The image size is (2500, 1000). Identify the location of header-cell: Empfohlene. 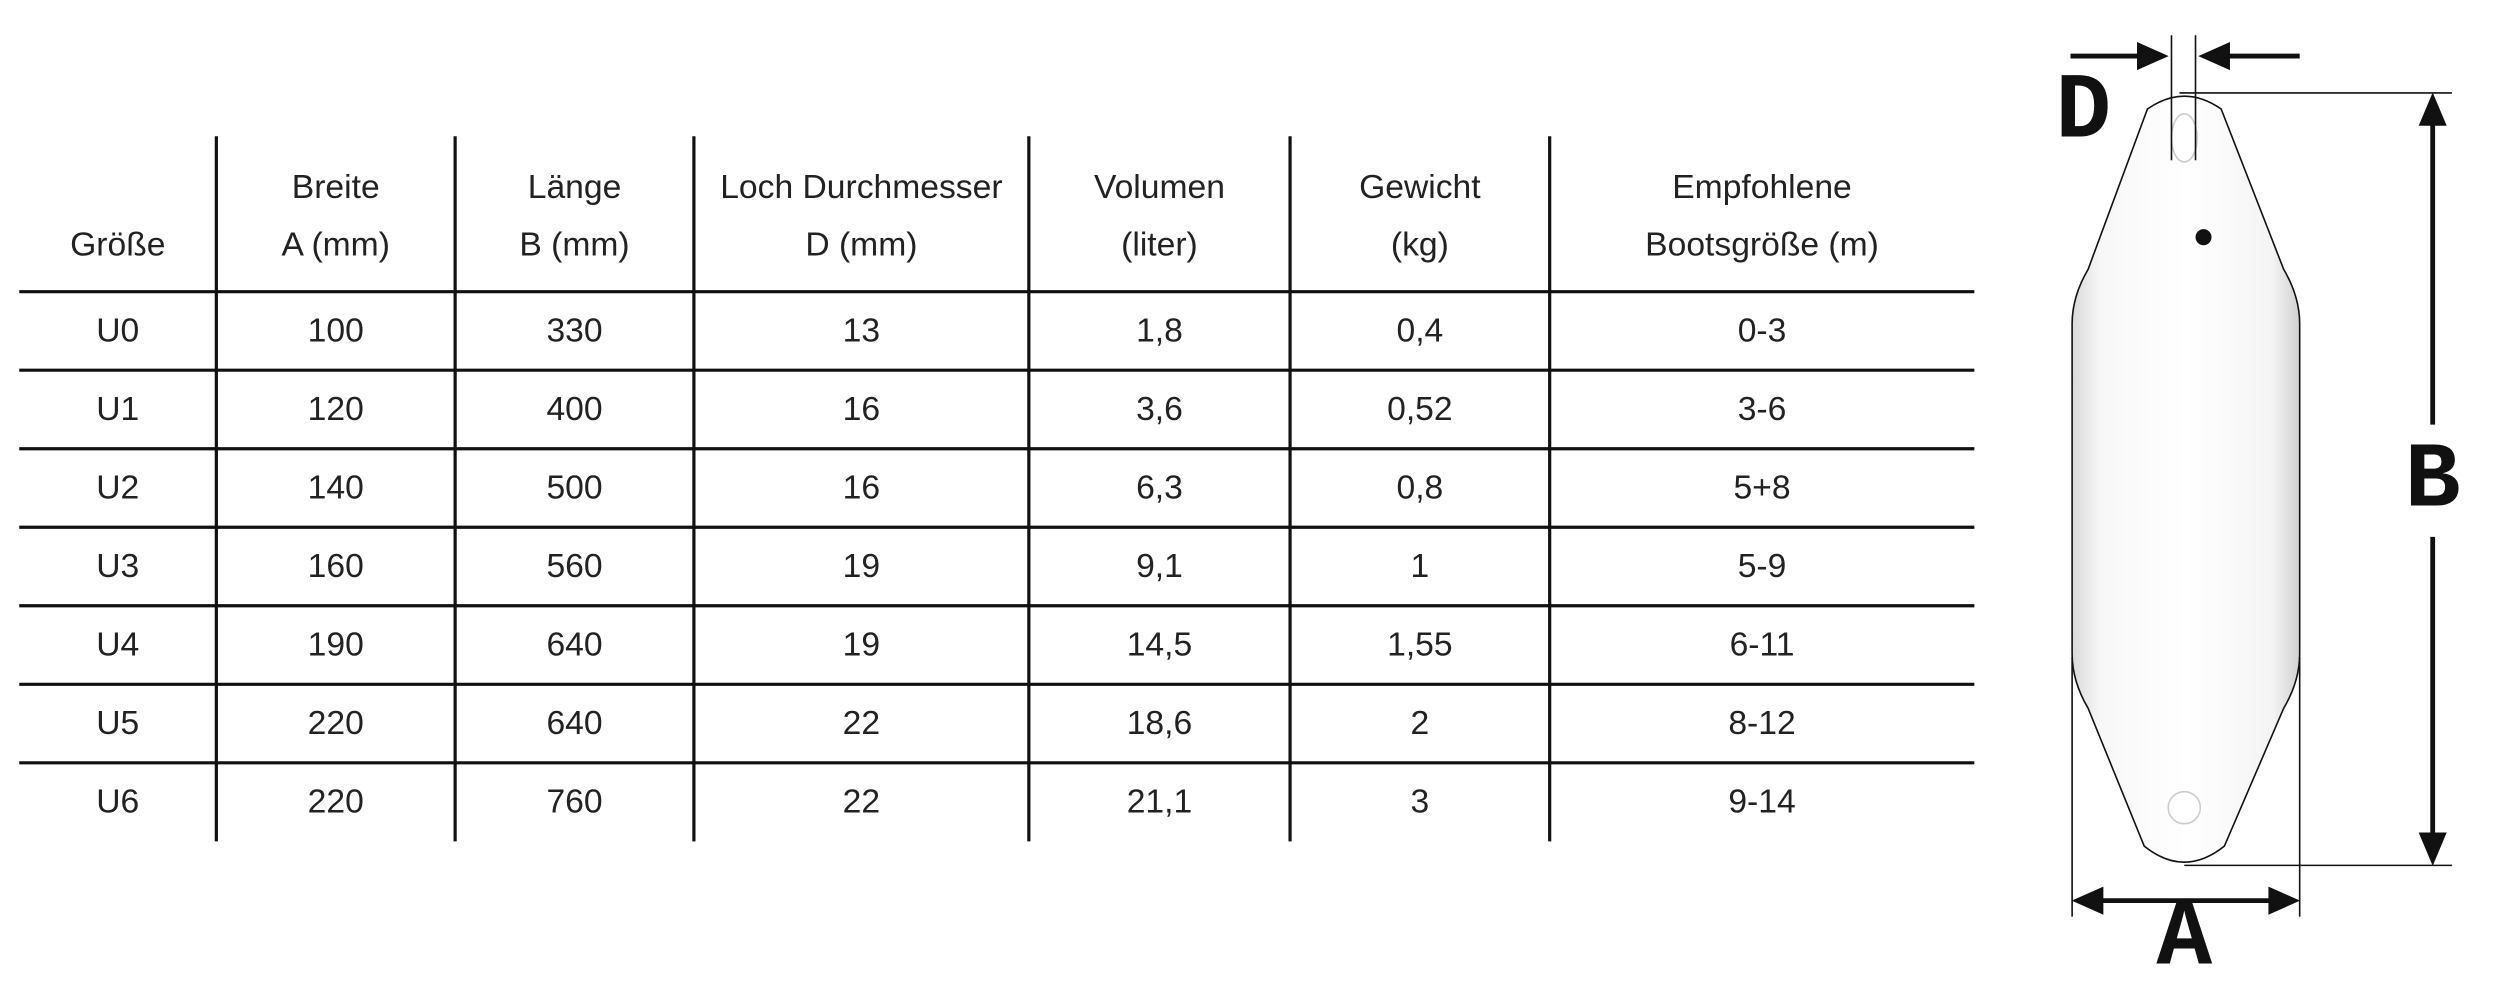
(1762, 187).